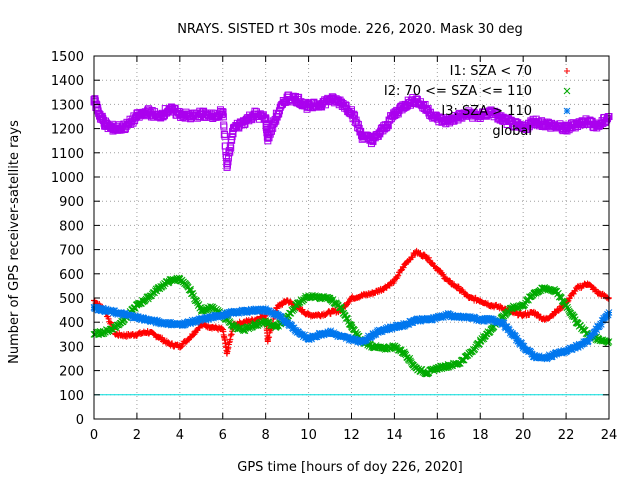  Describe the element at coordinates (67, 130) in the screenshot. I see `y-tick-label: 1200` at that location.